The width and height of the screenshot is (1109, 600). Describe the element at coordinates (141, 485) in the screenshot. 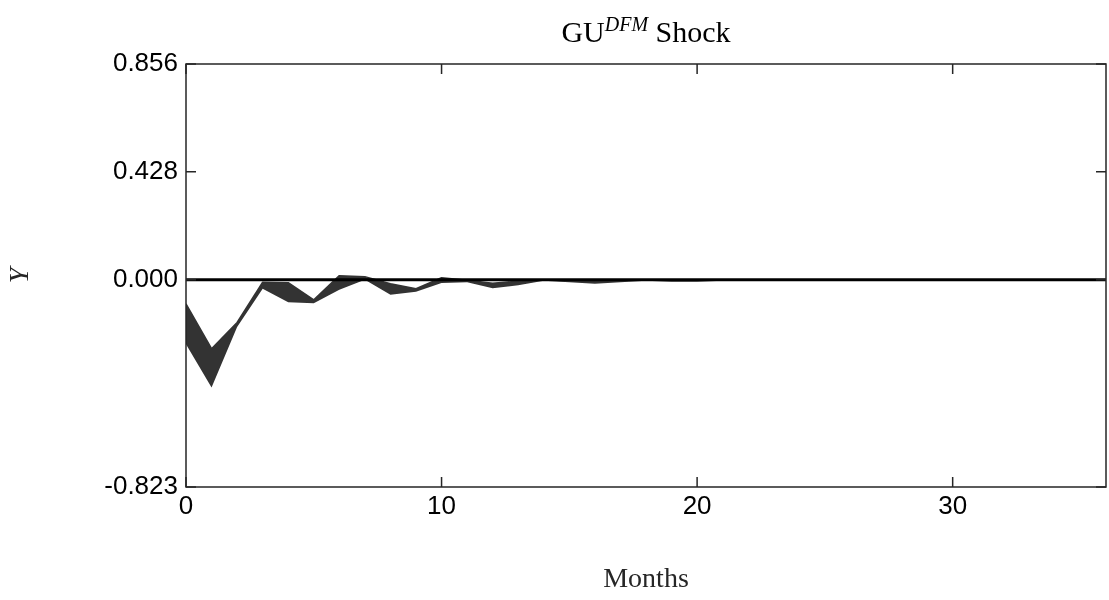

I see `y-tick-label: -0.823` at that location.